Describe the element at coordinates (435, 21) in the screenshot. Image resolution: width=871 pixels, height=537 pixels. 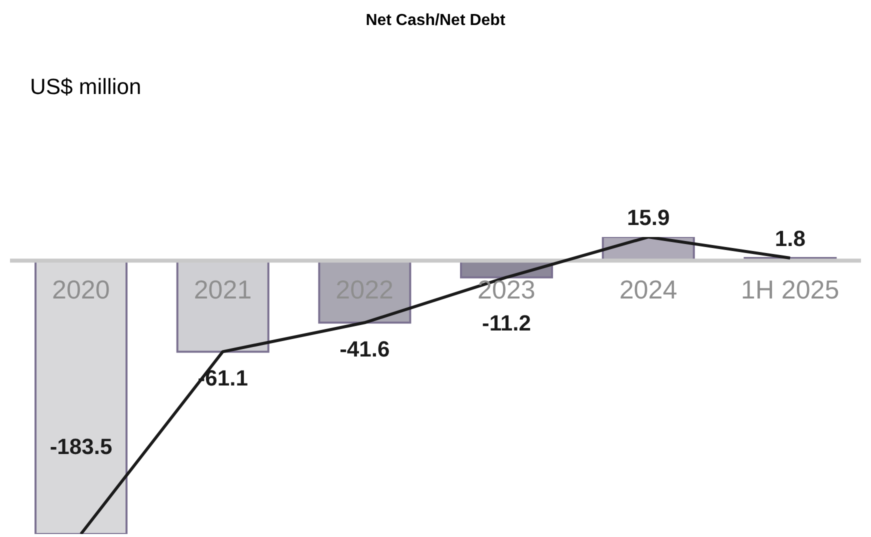
I see `chart-title: Net Cash/Net Debt` at that location.